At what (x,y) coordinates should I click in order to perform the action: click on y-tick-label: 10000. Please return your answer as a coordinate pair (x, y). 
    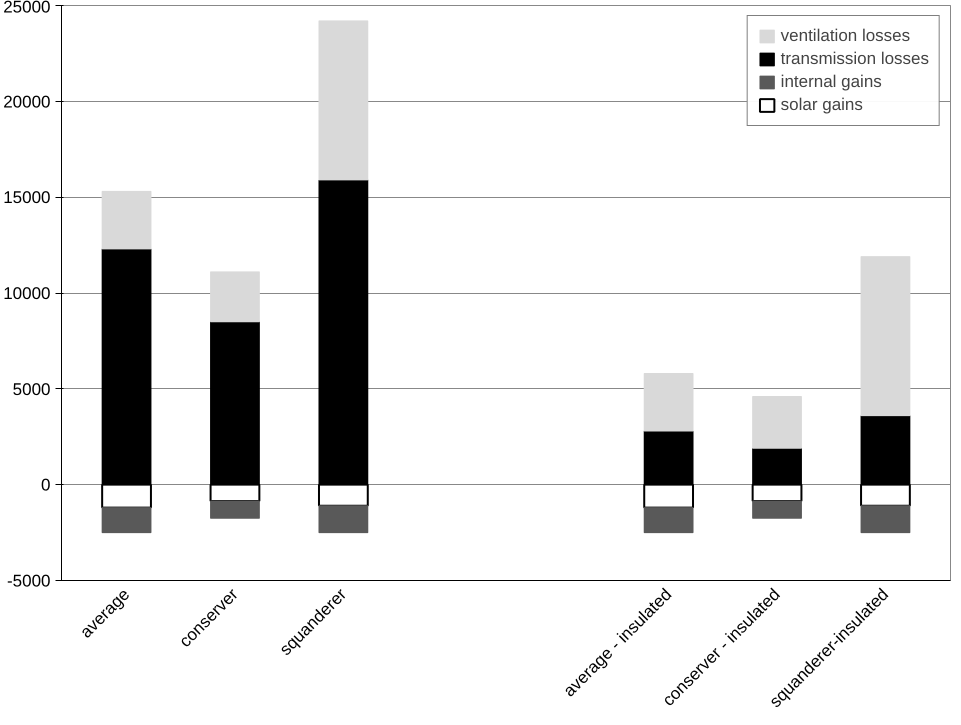
    Looking at the image, I should click on (27, 293).